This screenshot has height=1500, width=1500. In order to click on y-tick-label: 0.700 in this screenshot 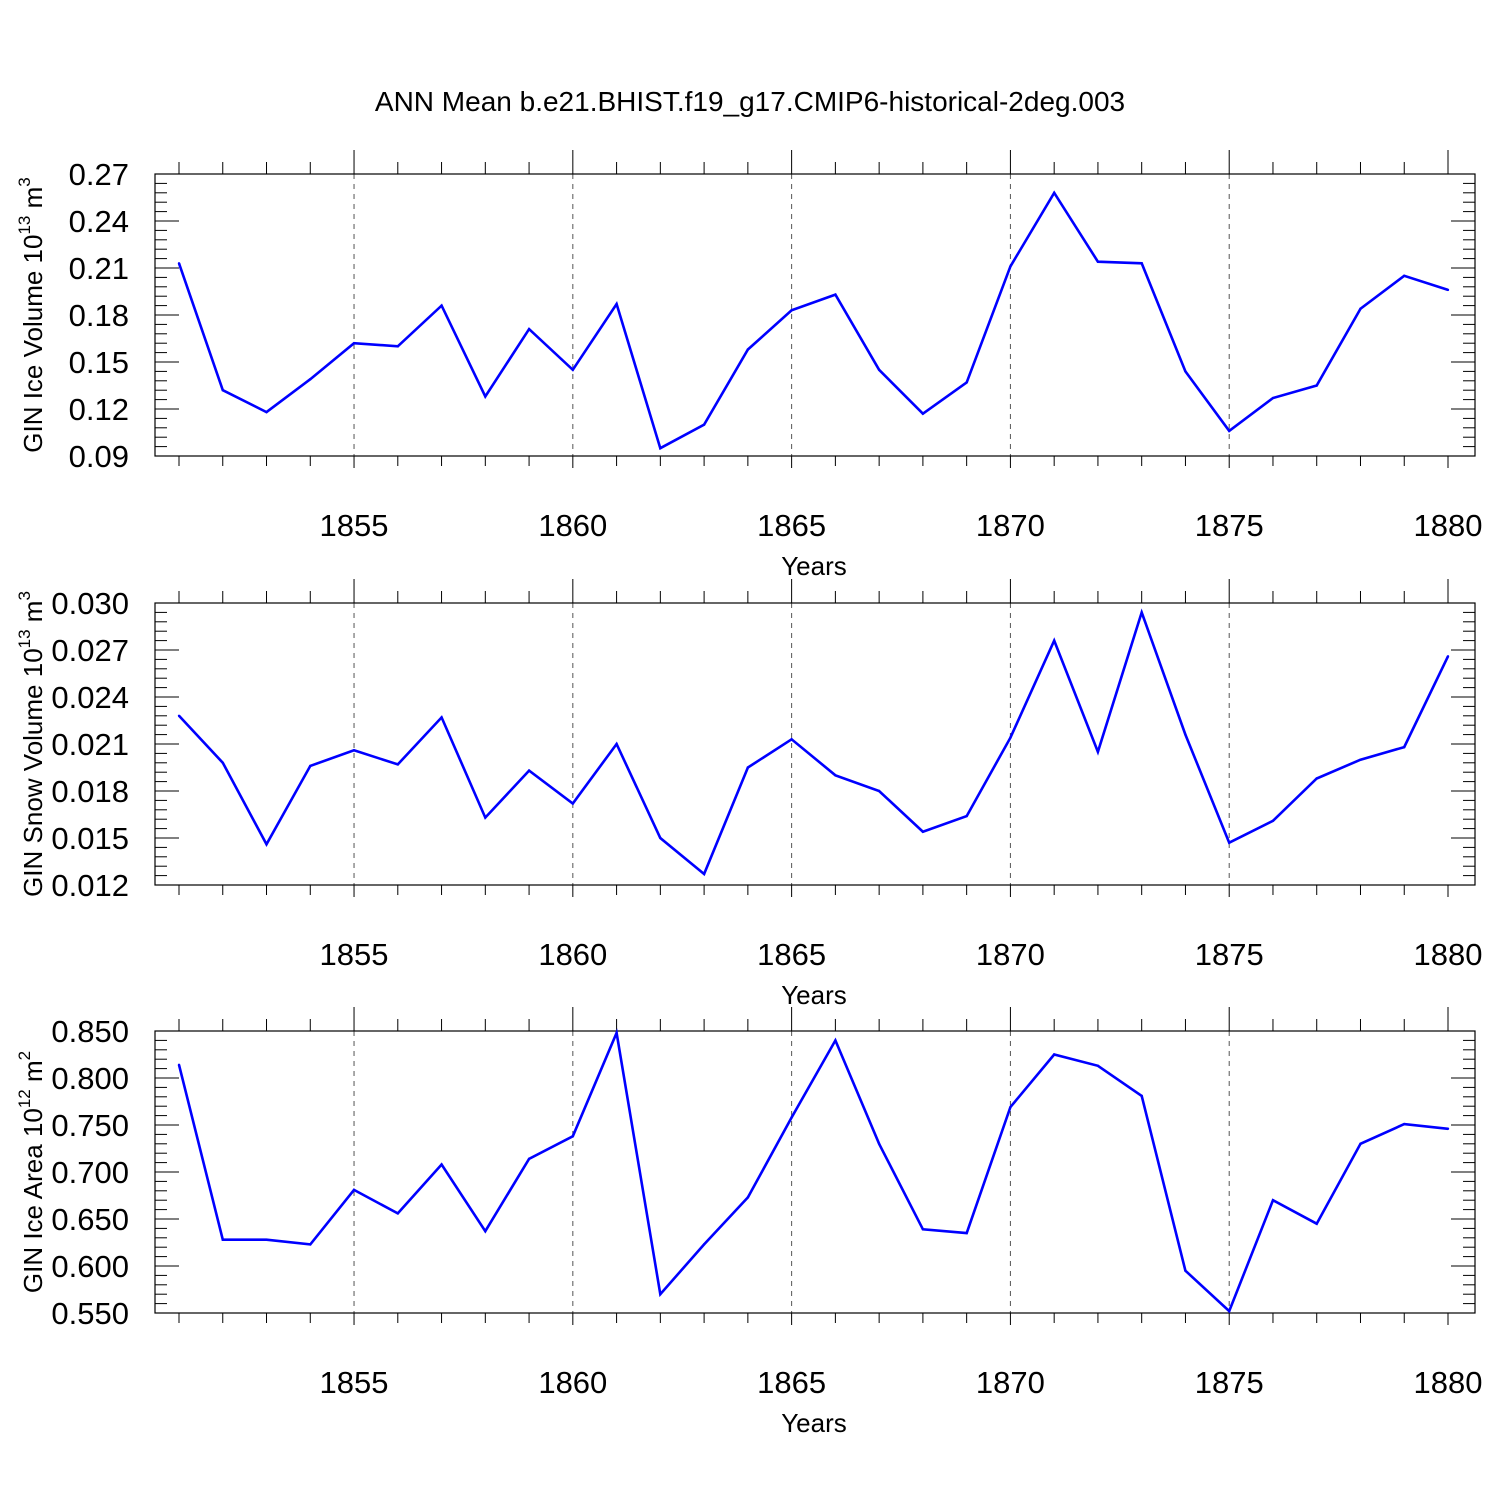, I will do `click(90, 1172)`.